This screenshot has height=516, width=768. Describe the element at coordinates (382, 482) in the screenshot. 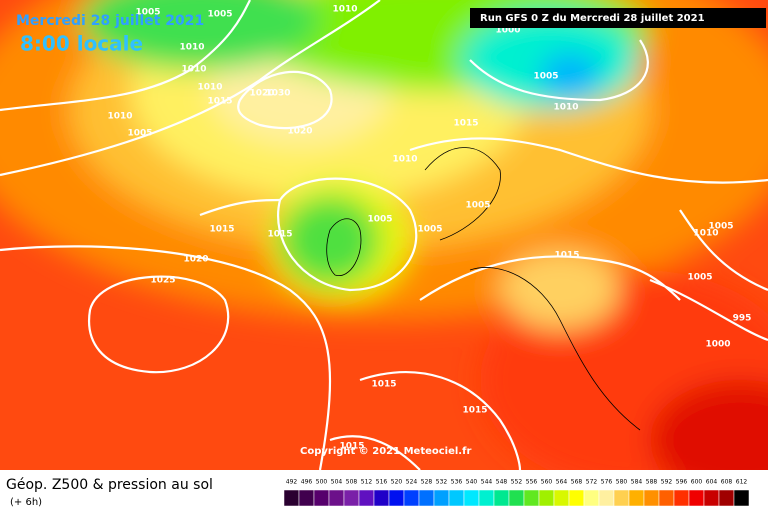

I see `scale-label: 516` at that location.